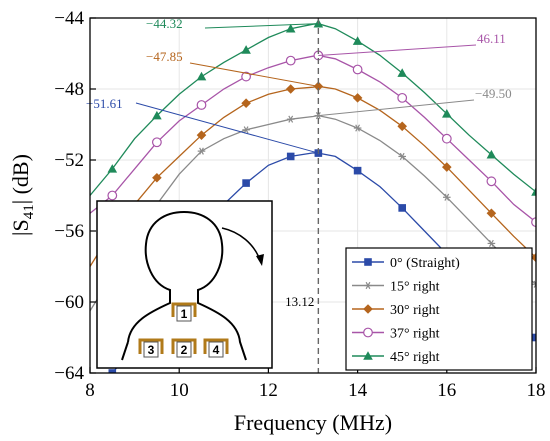 This screenshot has height=441, width=550. I want to click on legend-entry-4: 45° right, so click(396, 357).